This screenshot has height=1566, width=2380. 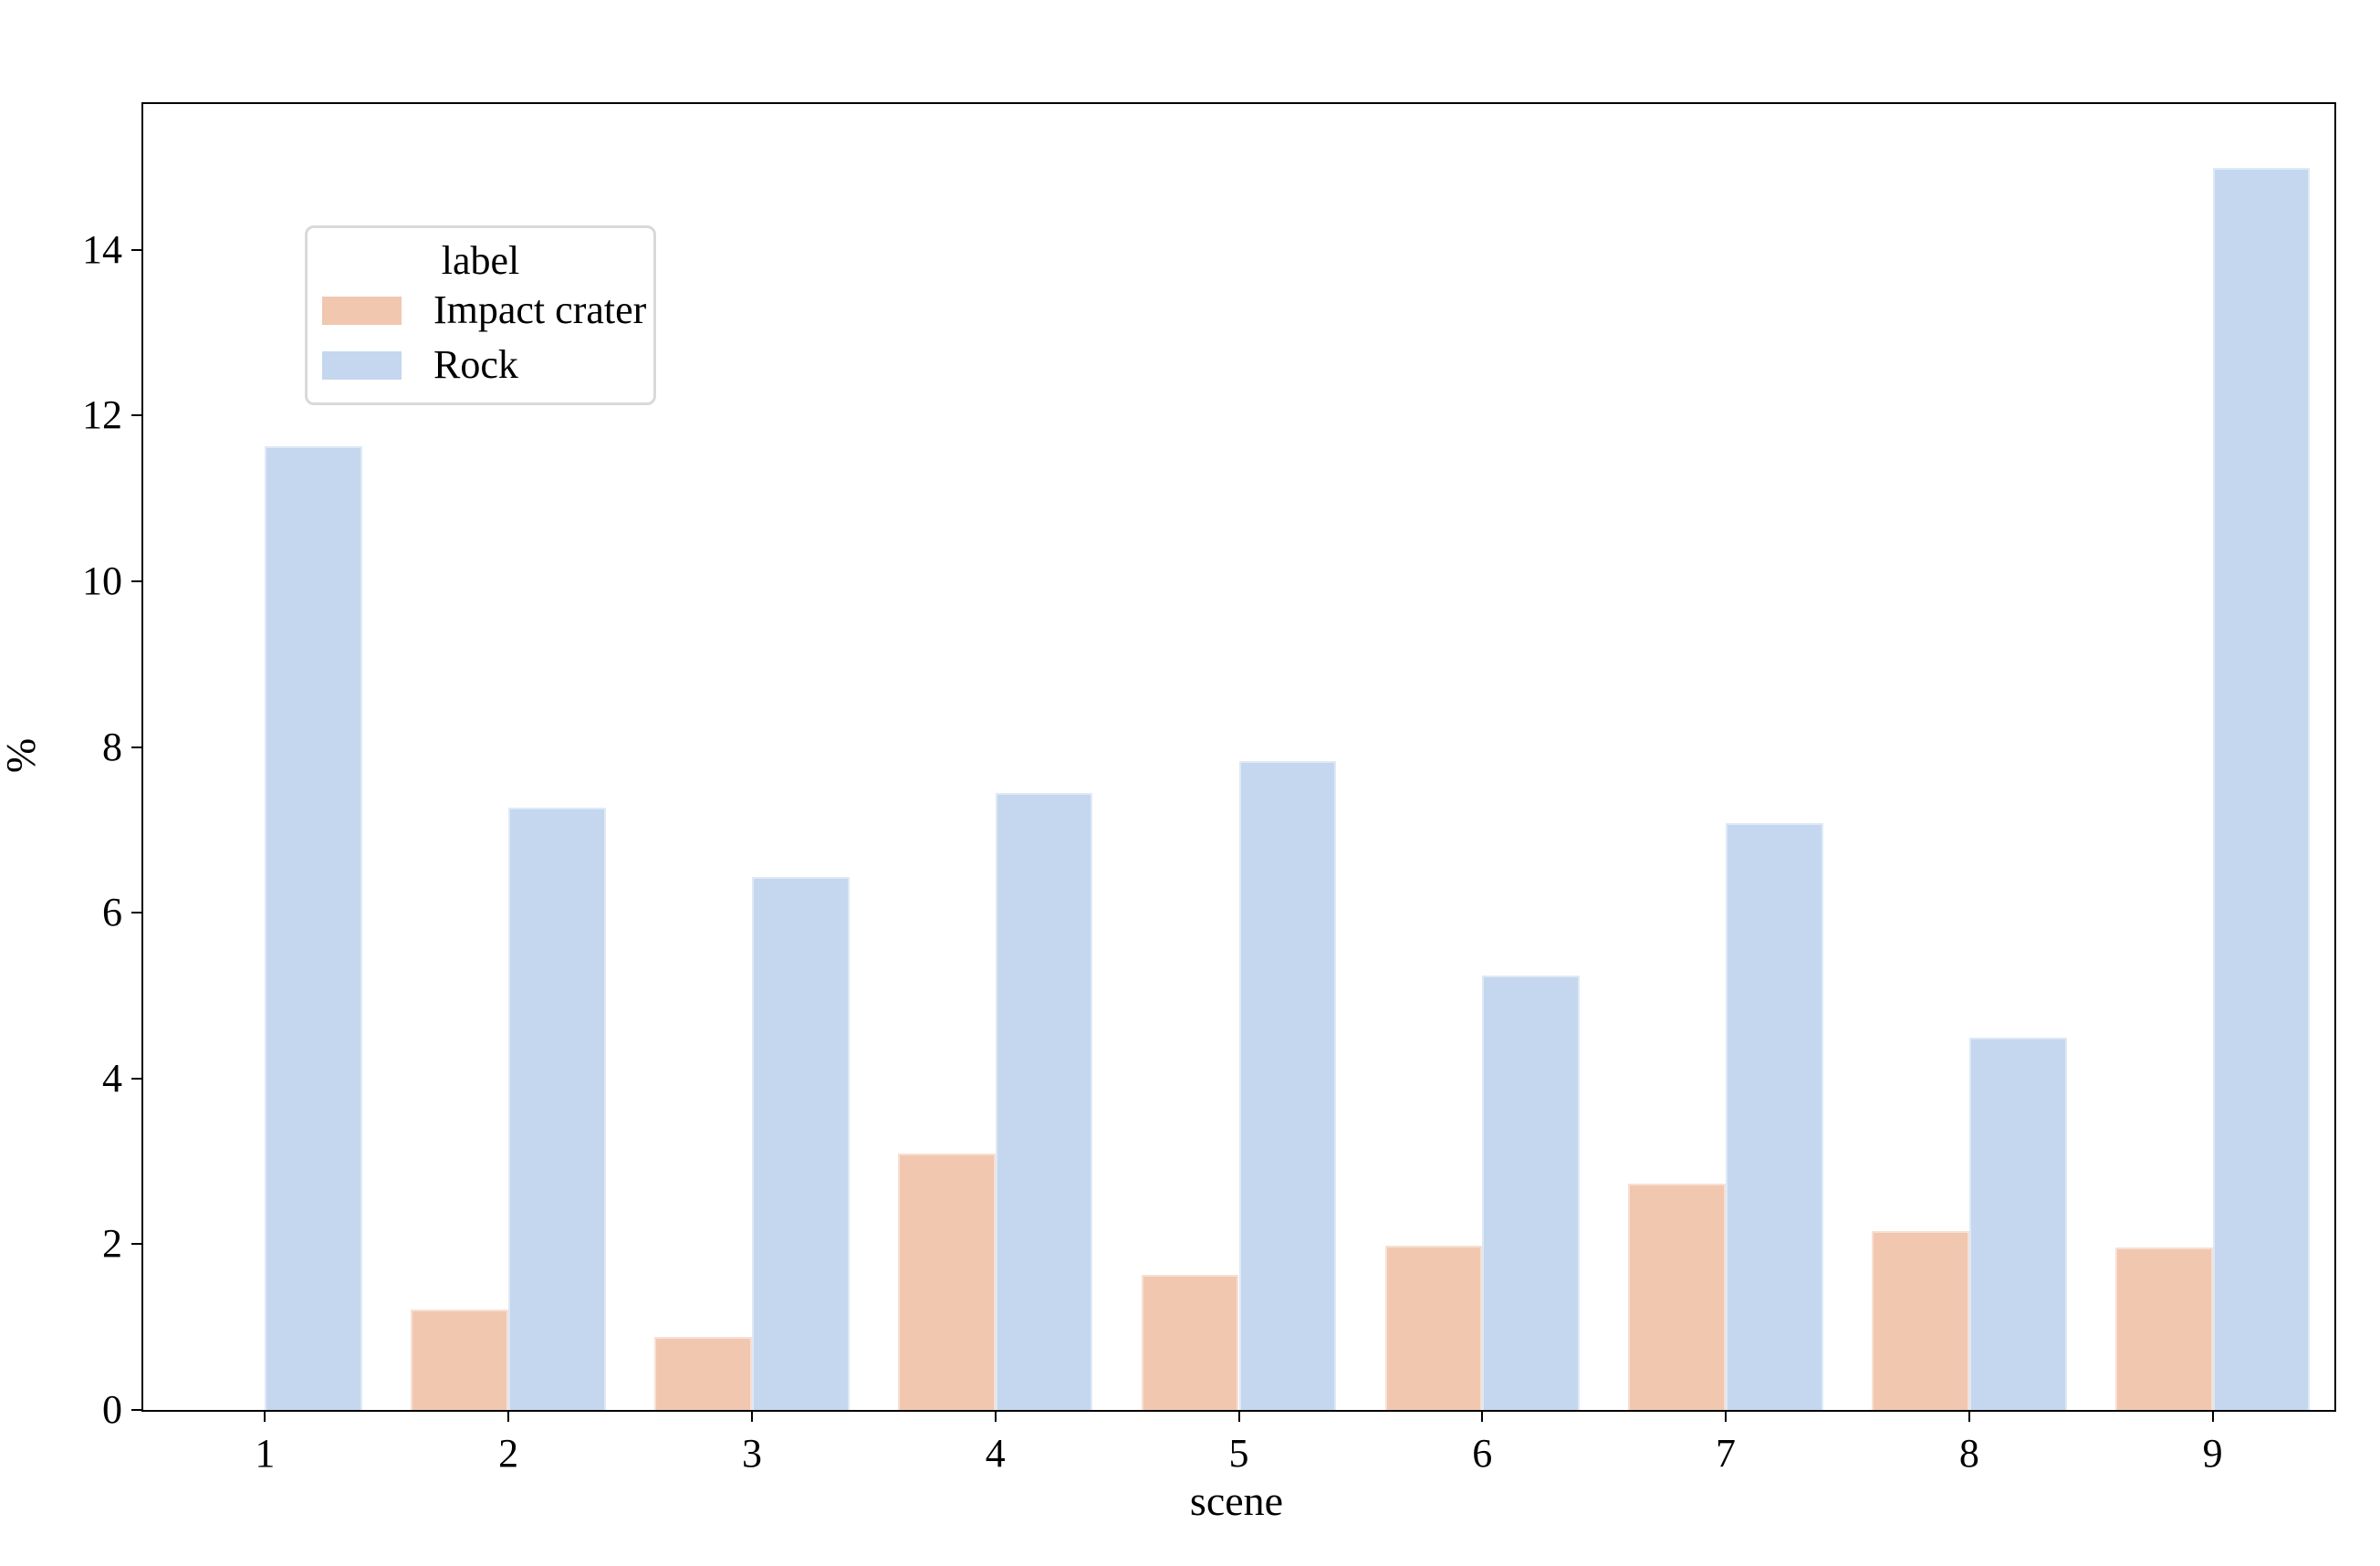 What do you see at coordinates (362, 365) in the screenshot?
I see `rock-swatch` at bounding box center [362, 365].